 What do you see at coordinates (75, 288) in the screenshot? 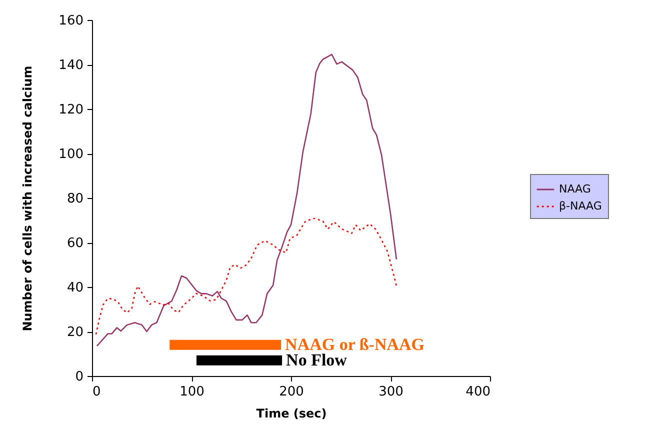
I see `y-tick-label: 40` at bounding box center [75, 288].